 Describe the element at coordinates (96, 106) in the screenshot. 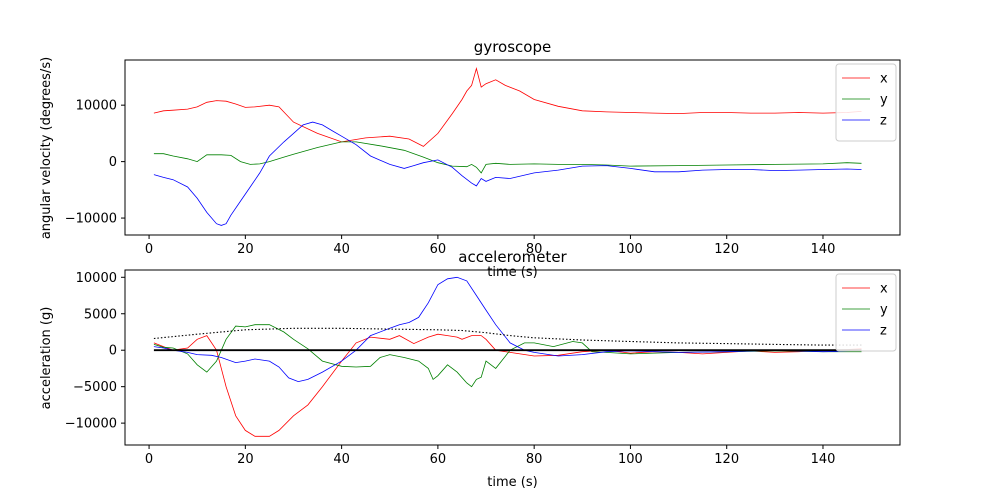

I see `gyroscope-ytick-label: 10000` at that location.